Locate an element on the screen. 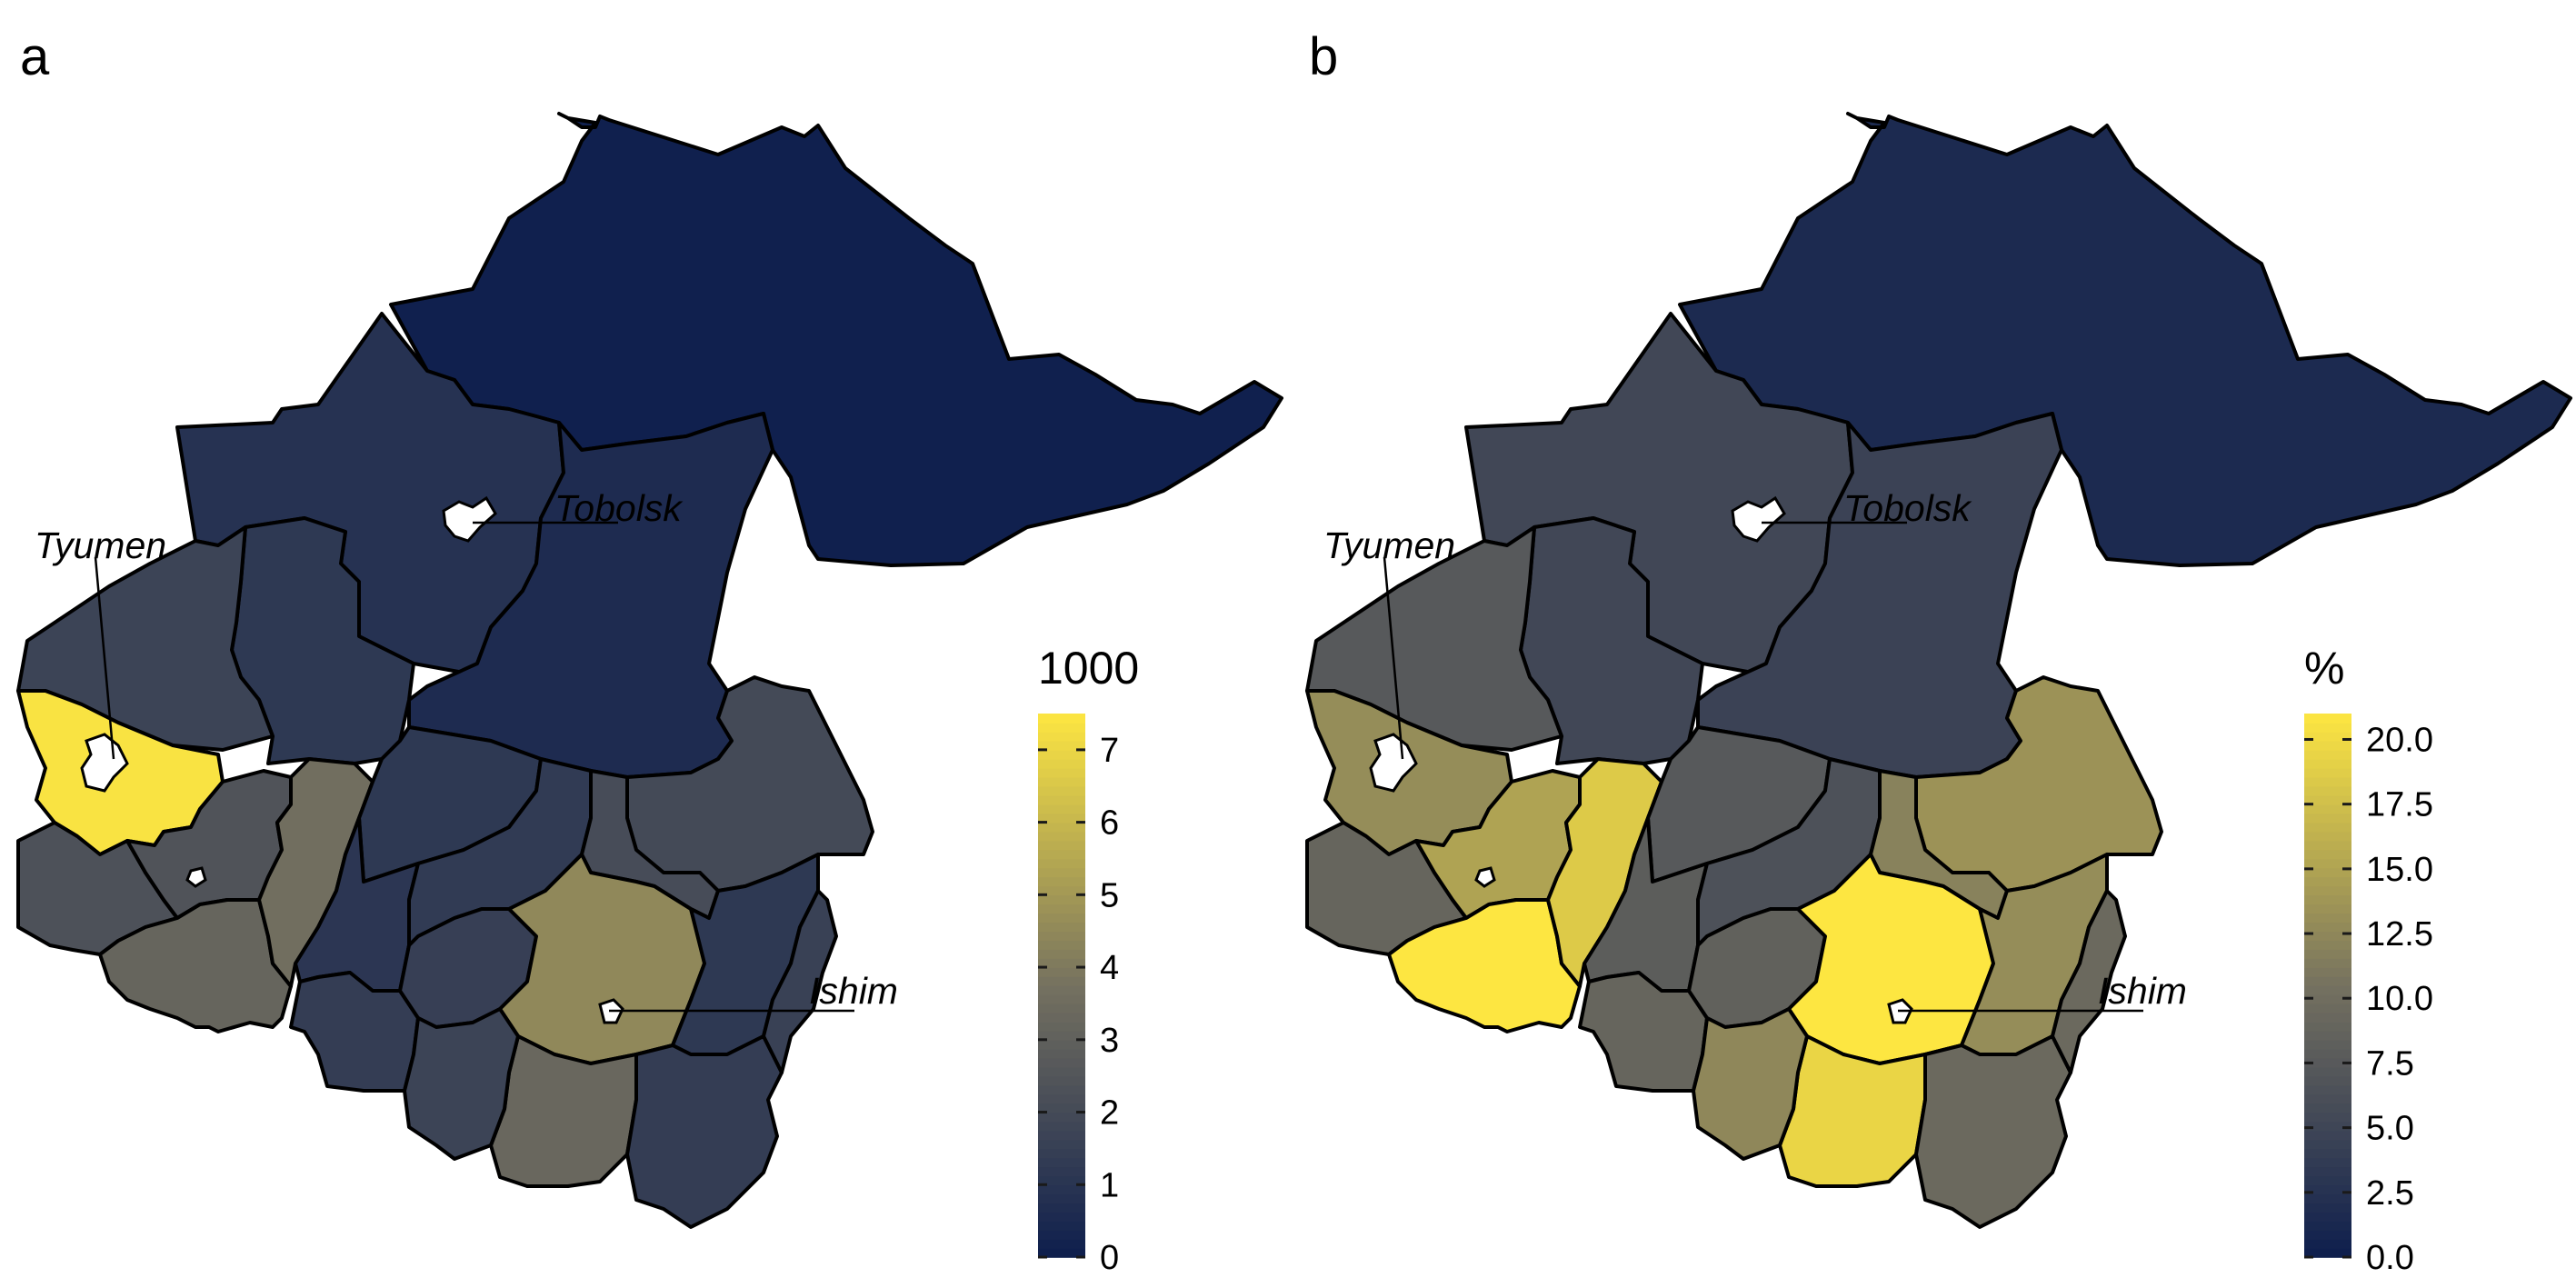 The height and width of the screenshot is (1288, 2576). colorbar-tick-label: 7 is located at coordinates (1109, 751).